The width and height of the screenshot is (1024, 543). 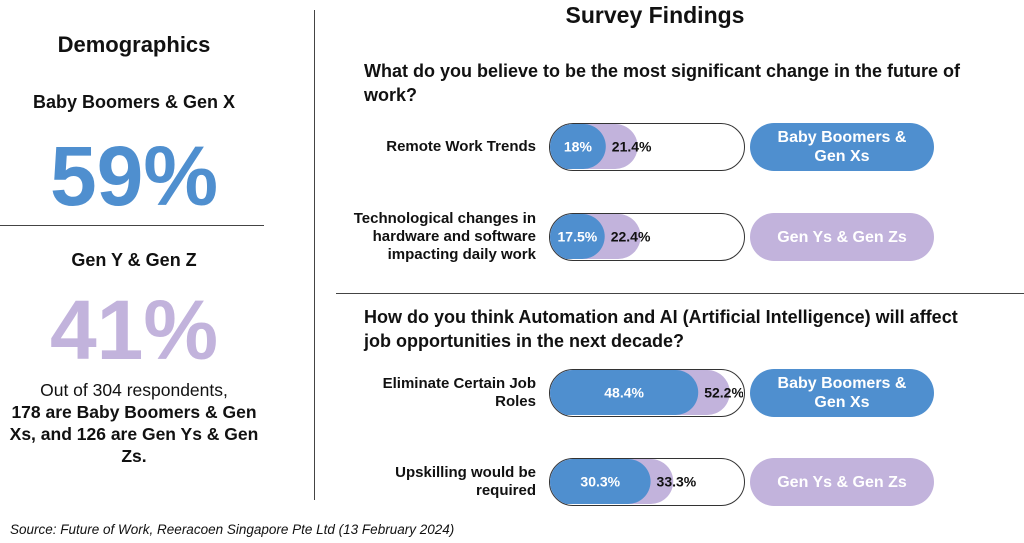 I want to click on category-label: Upskilling would be required, so click(x=465, y=481).